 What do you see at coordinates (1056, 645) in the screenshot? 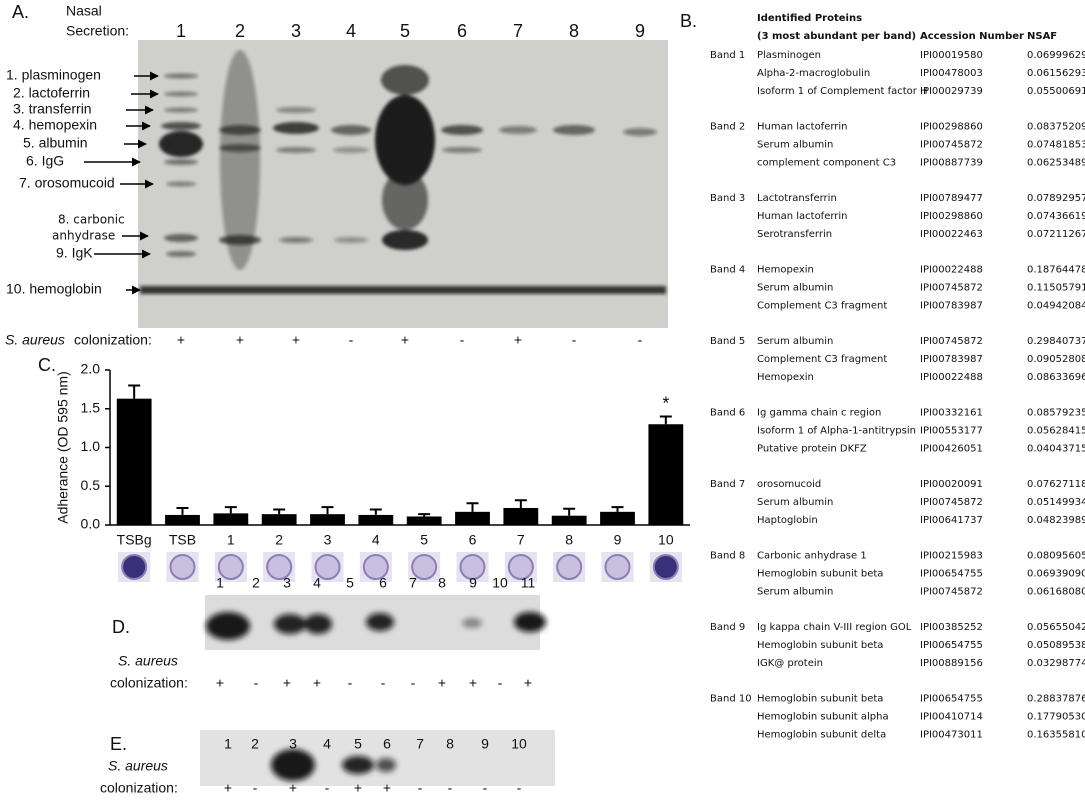
I see `nsaf-value: 0.050895382` at bounding box center [1056, 645].